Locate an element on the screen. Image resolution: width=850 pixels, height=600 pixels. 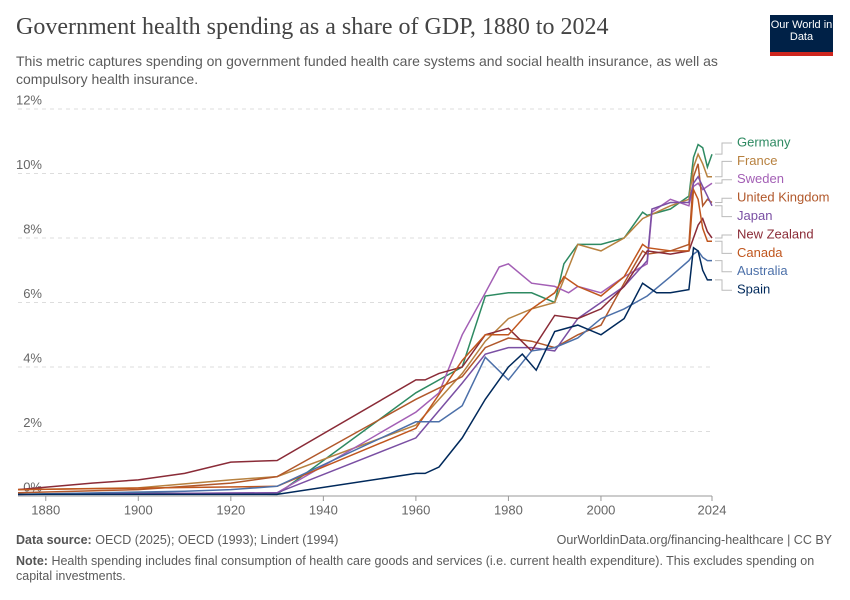
x-tick-label: 1940 is located at coordinates (323, 509).